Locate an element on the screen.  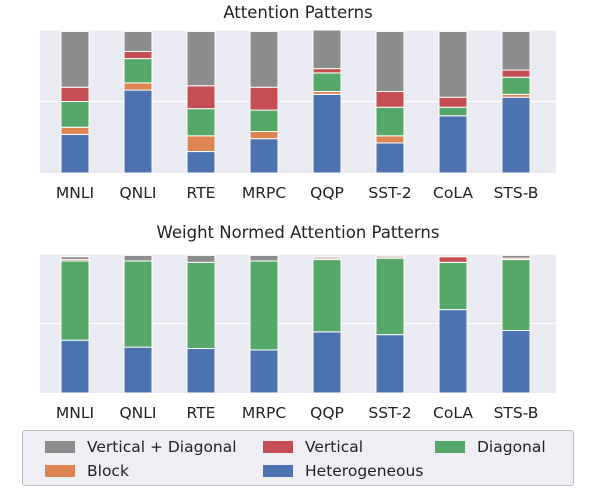
legend-swatch-diagonal is located at coordinates (450, 447).